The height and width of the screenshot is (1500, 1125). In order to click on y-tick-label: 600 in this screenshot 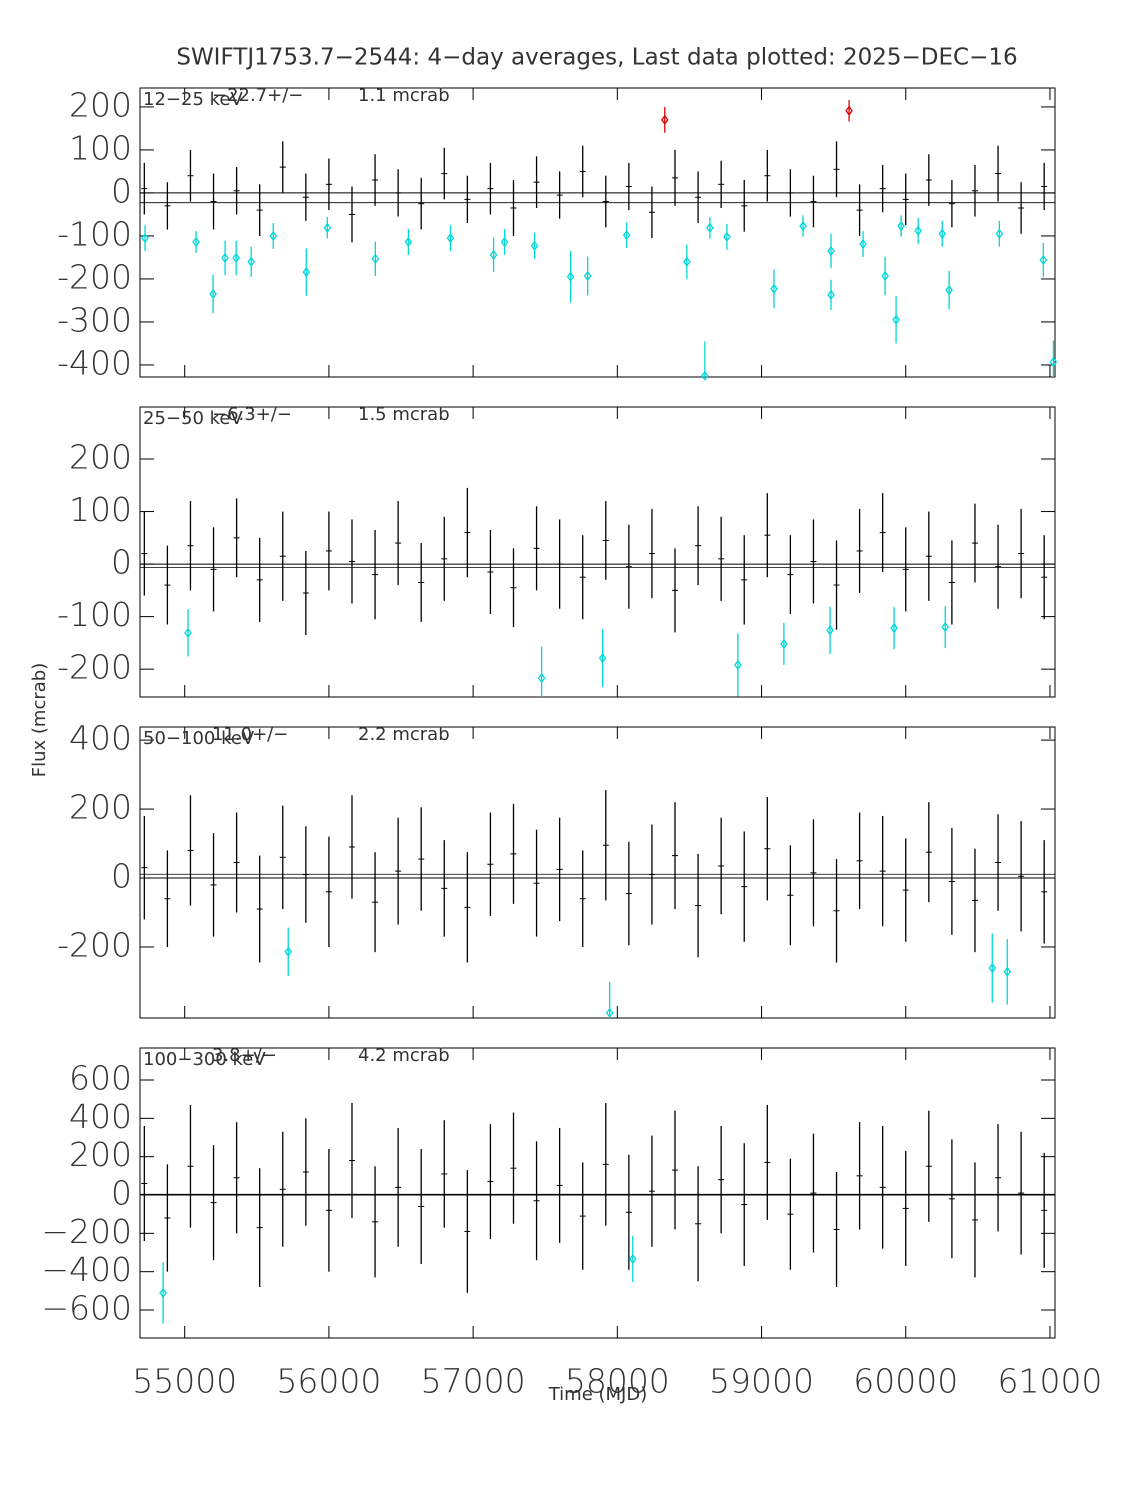, I will do `click(100, 1078)`.